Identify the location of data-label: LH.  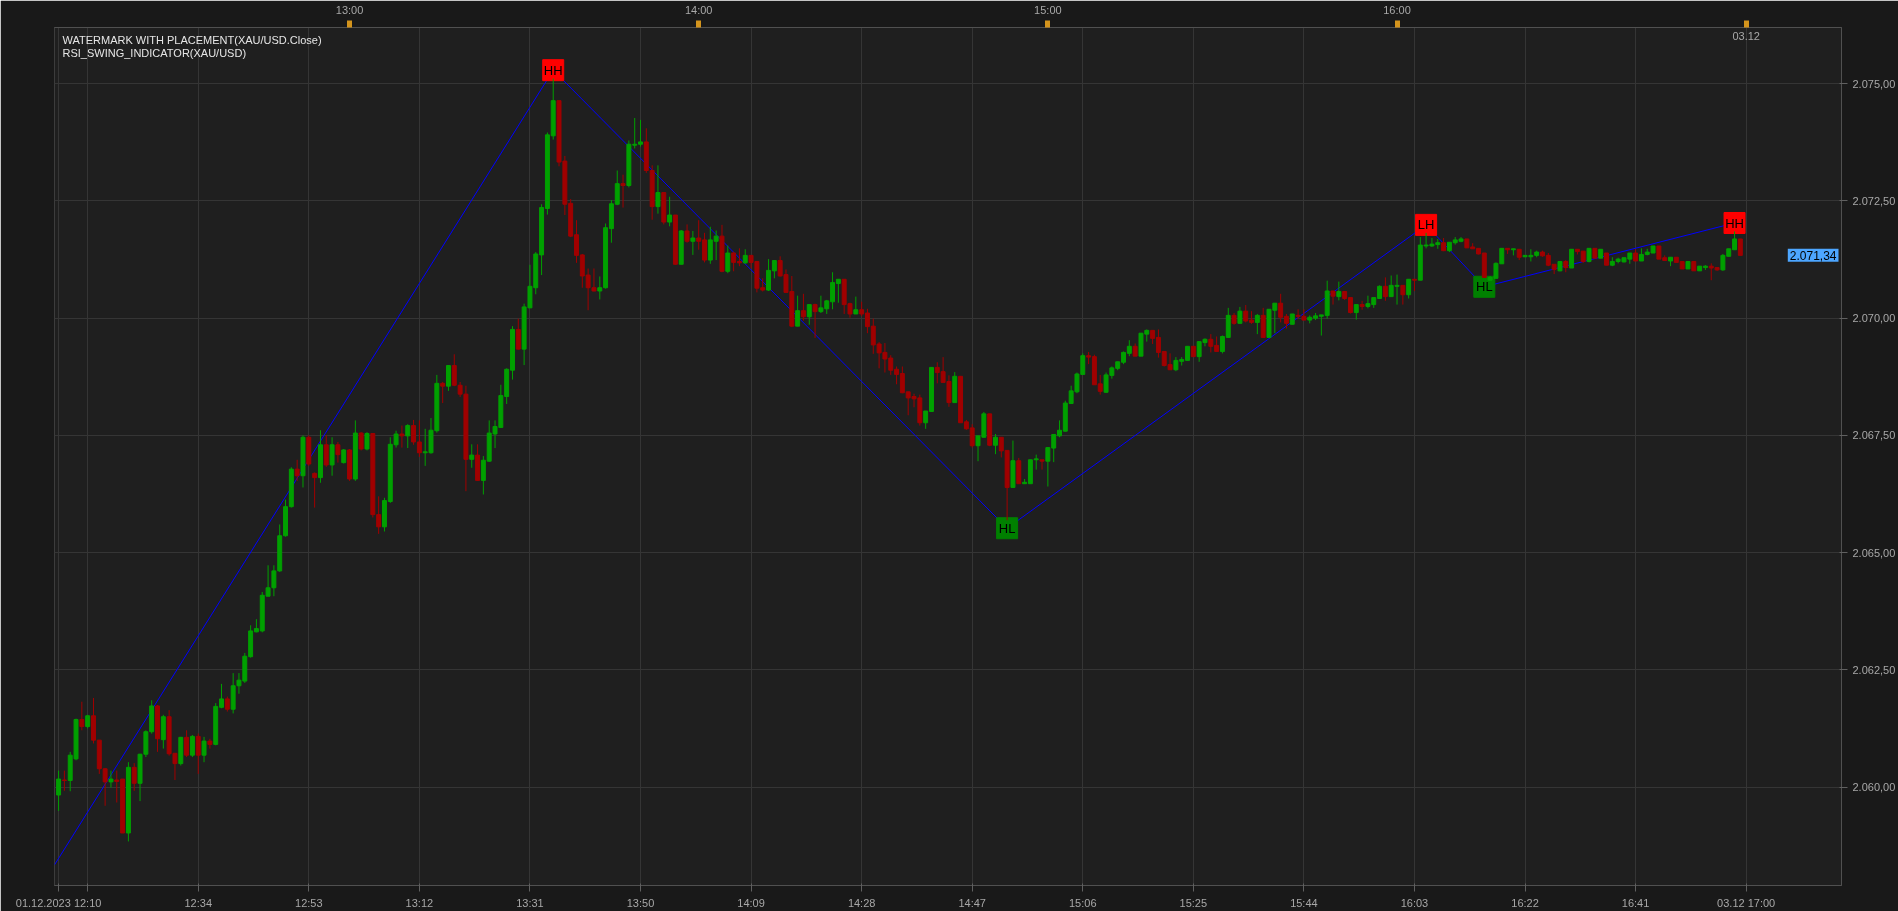
(1426, 225).